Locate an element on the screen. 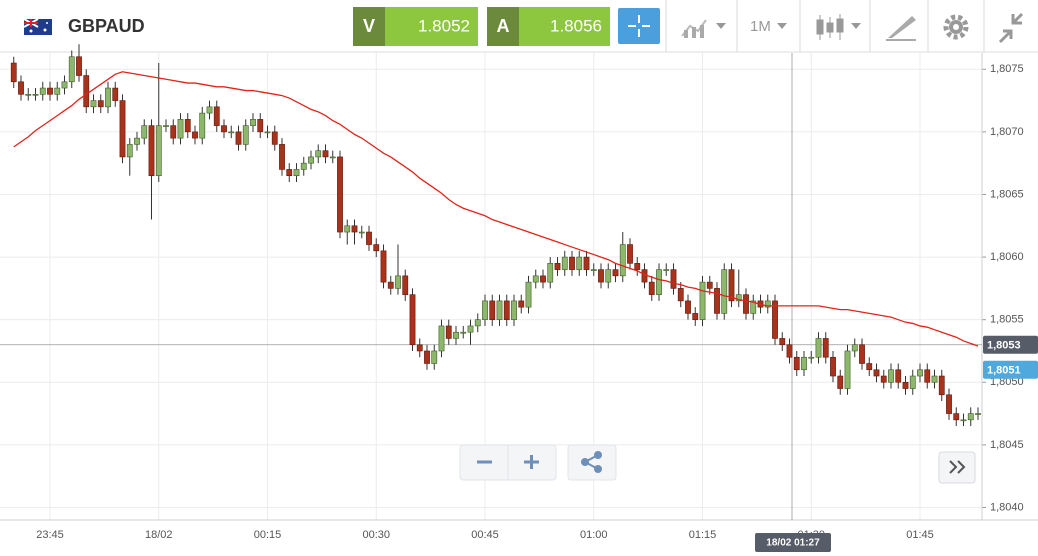 The image size is (1038, 556). y-tick-label: 1,8040 is located at coordinates (1007, 507).